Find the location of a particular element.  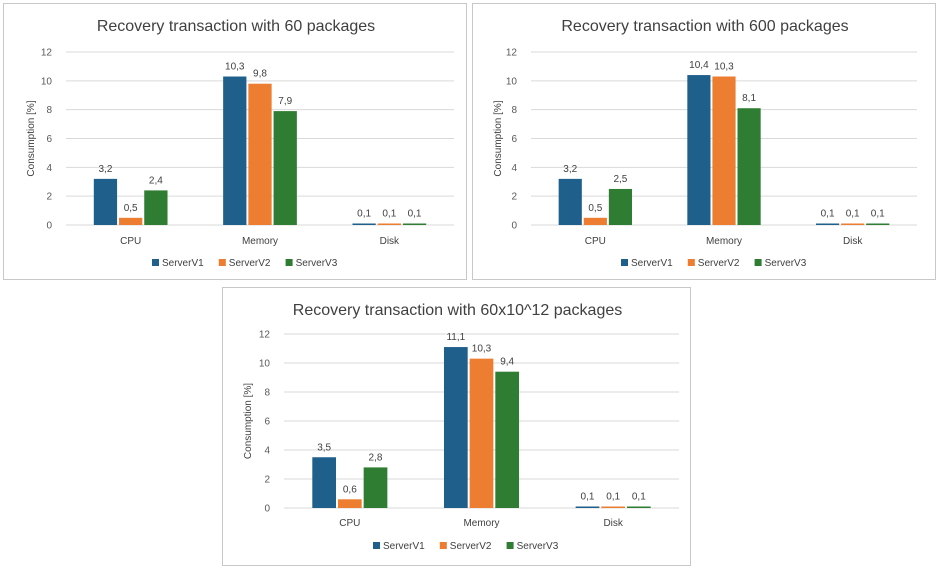

data-label: 2,4 is located at coordinates (156, 180).